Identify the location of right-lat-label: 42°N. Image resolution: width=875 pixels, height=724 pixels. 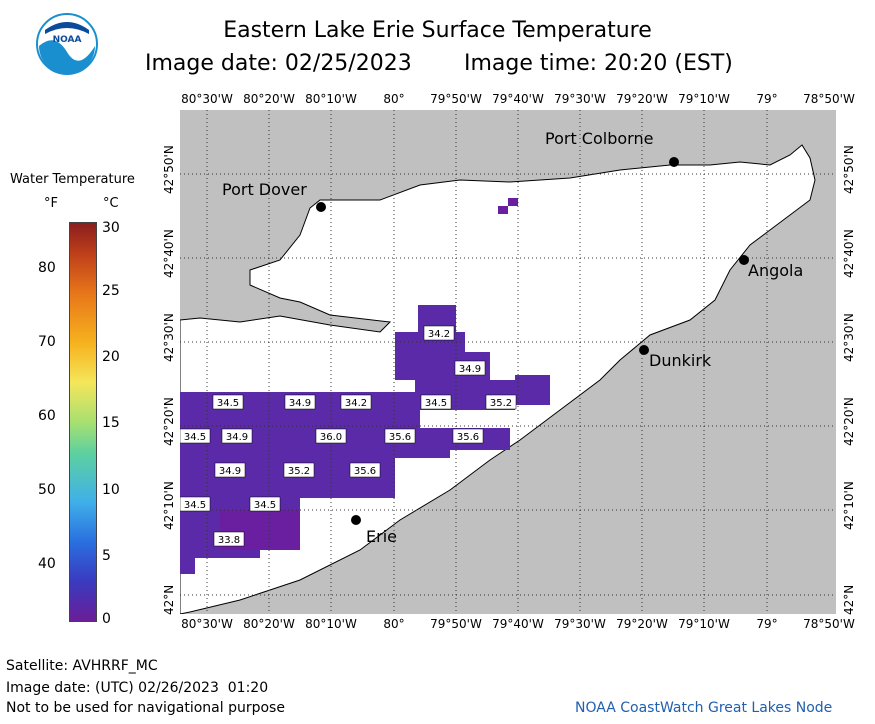
(849, 599).